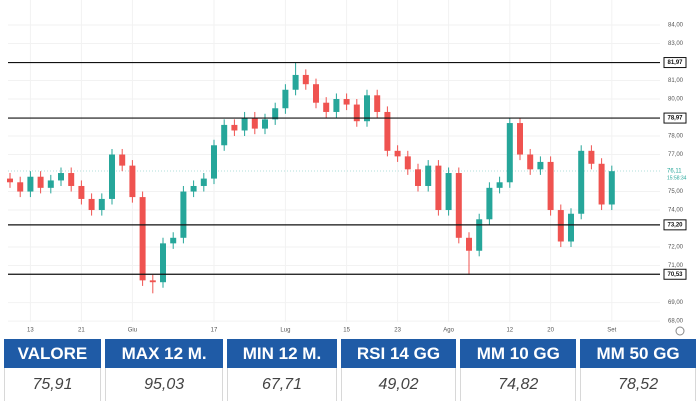  I want to click on column-header: MM 50 GG, so click(638, 353).